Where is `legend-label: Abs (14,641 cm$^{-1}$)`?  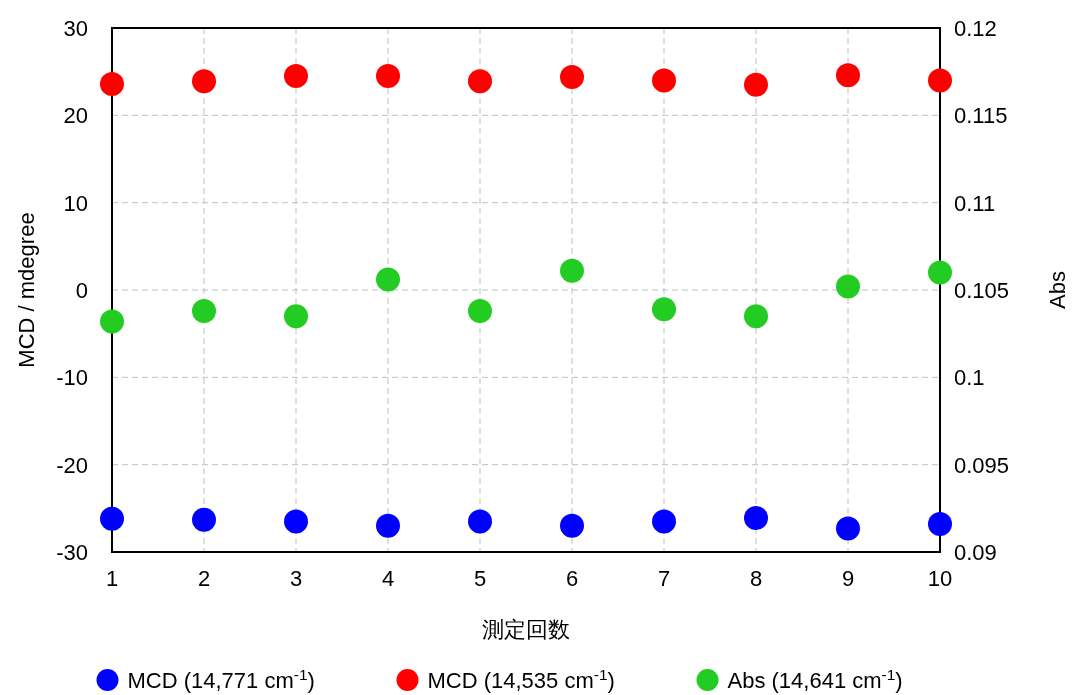 legend-label: Abs (14,641 cm$^{-1}$) is located at coordinates (815, 679).